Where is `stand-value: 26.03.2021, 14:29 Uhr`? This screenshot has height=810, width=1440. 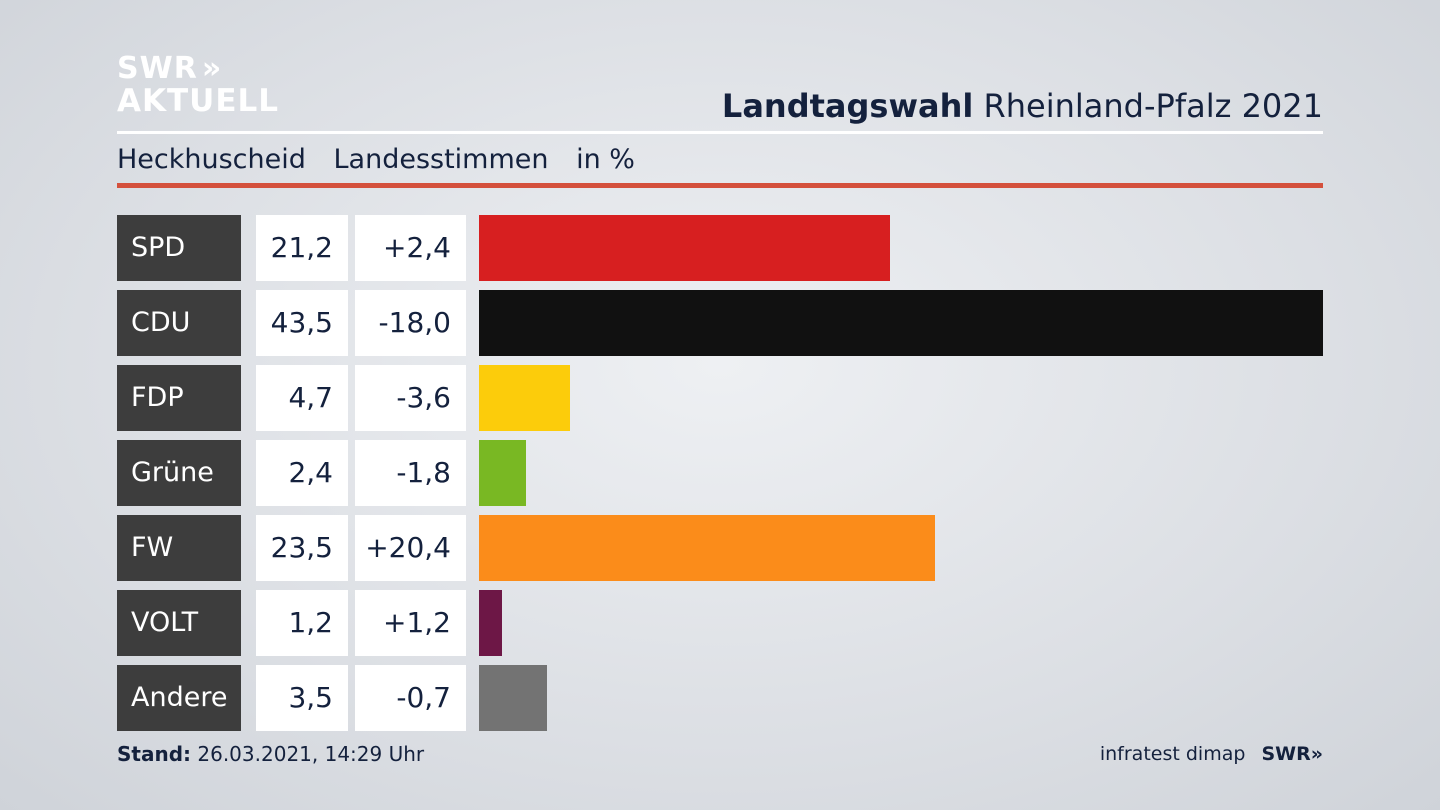
stand-value: 26.03.2021, 14:29 Uhr is located at coordinates (311, 754).